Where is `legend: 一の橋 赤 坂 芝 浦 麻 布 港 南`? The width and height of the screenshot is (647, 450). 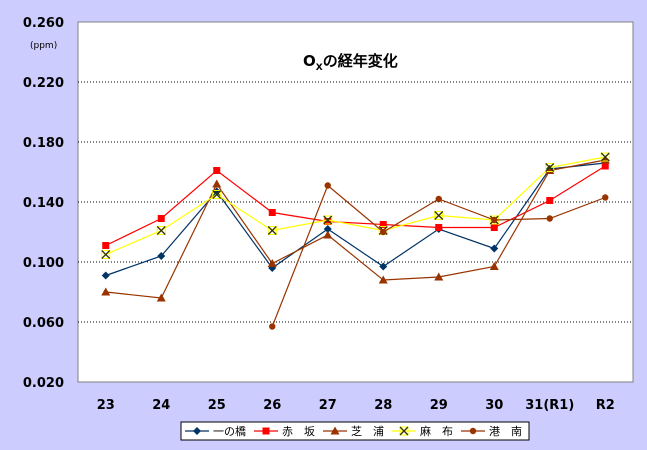 legend: 一の橋 赤 坂 芝 浦 麻 布 港 南 is located at coordinates (355, 431).